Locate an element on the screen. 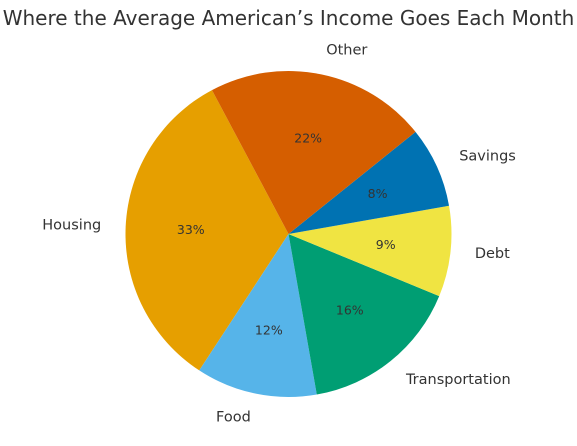  pie-slice-savings is located at coordinates (369, 182).